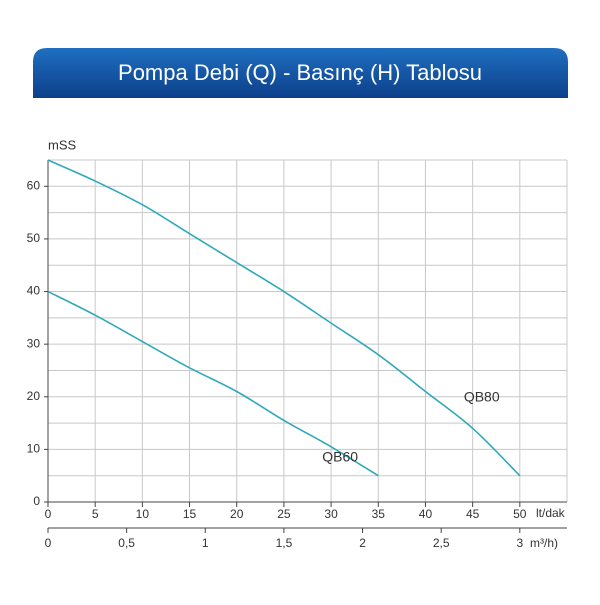 This screenshot has width=600, height=605. Describe the element at coordinates (62, 144) in the screenshot. I see `y-axis-label: mSS` at that location.